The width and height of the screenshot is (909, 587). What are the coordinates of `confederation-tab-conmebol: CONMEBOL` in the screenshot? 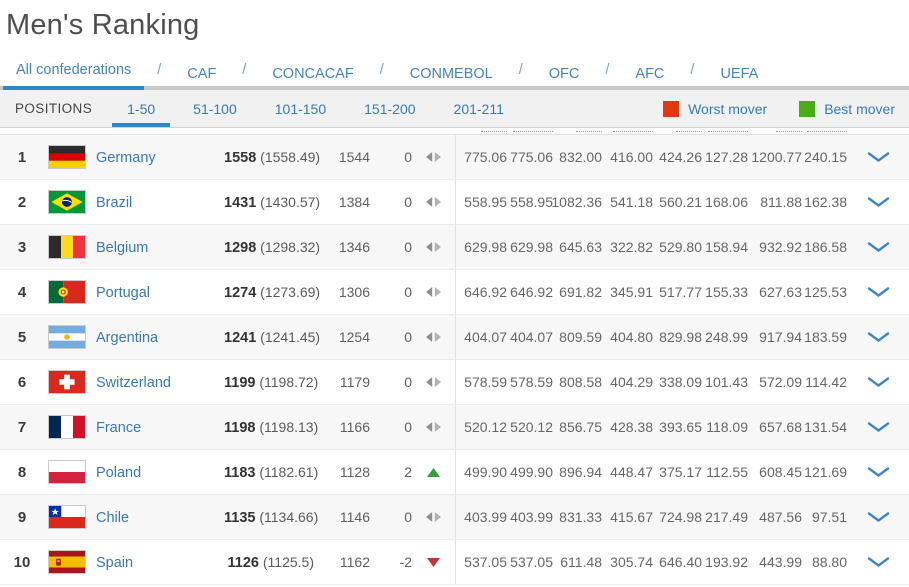 It's located at (451, 74).